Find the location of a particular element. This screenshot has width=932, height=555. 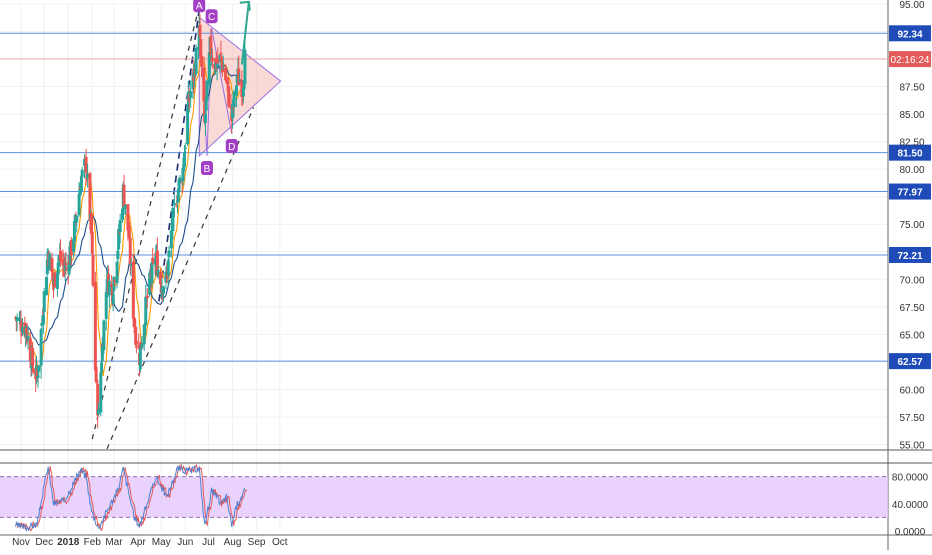

x-axis-label: Oct is located at coordinates (280, 542).